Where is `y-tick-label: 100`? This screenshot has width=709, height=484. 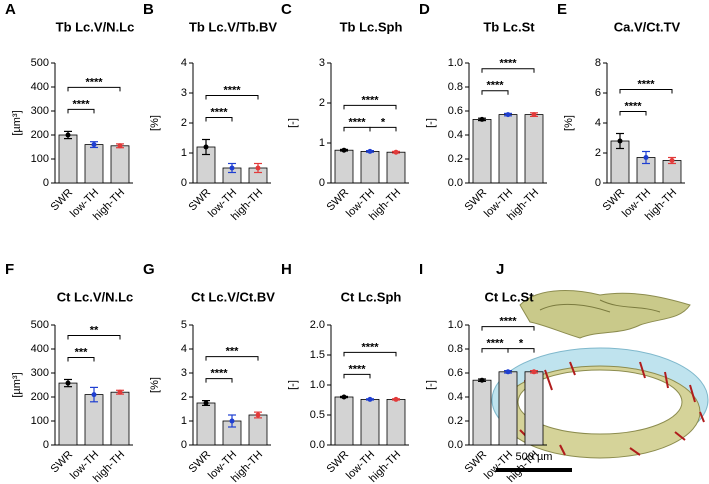
y-tick-label: 100 is located at coordinates (40, 159).